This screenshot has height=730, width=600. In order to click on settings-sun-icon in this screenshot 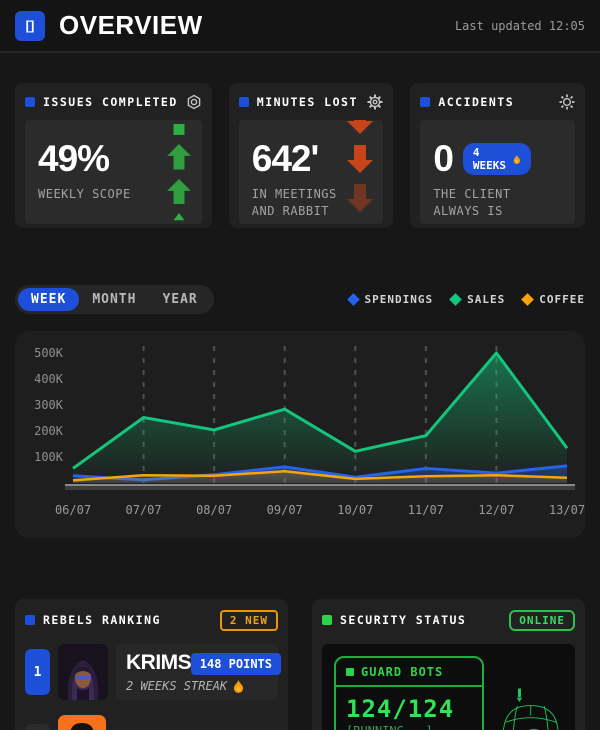, I will do `click(567, 102)`.